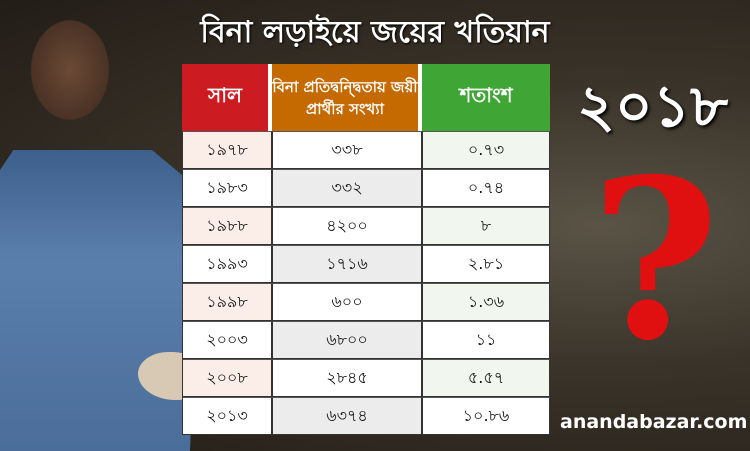  I want to click on table-row: ১৯৭৮ ৩৩৮ ০.৭৩, so click(366, 150).